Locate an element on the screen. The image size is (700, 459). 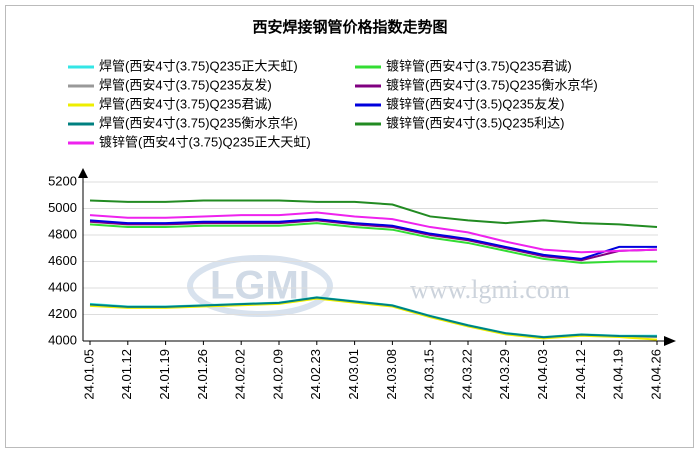
x-tick-label: 24.03.29 is located at coordinates (504, 374).